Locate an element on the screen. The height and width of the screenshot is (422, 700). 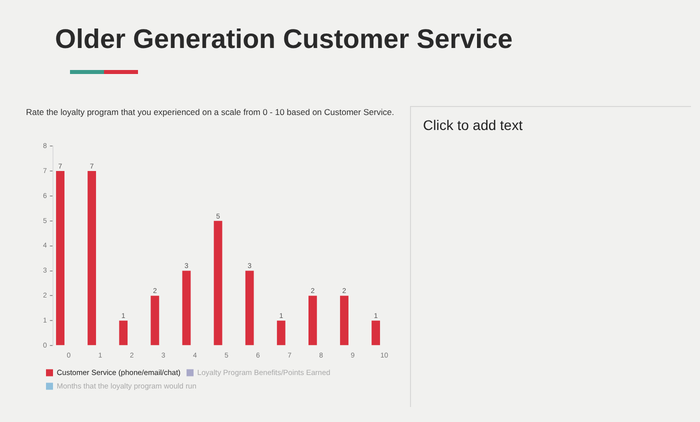
chart-title: Older Generation Customer Service is located at coordinates (284, 39).